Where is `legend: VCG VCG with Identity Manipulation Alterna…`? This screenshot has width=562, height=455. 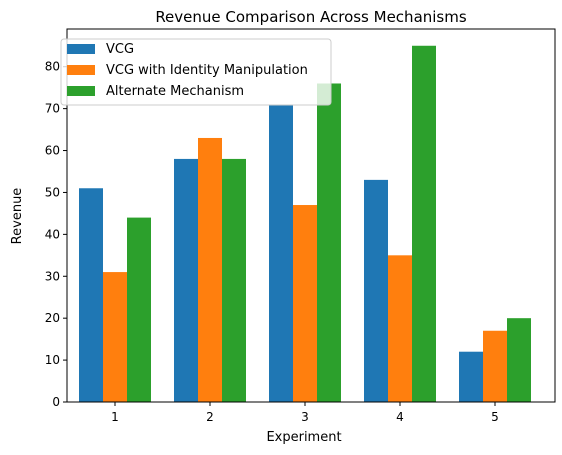
legend: VCG VCG with Identity Manipulation Alterna… is located at coordinates (196, 72).